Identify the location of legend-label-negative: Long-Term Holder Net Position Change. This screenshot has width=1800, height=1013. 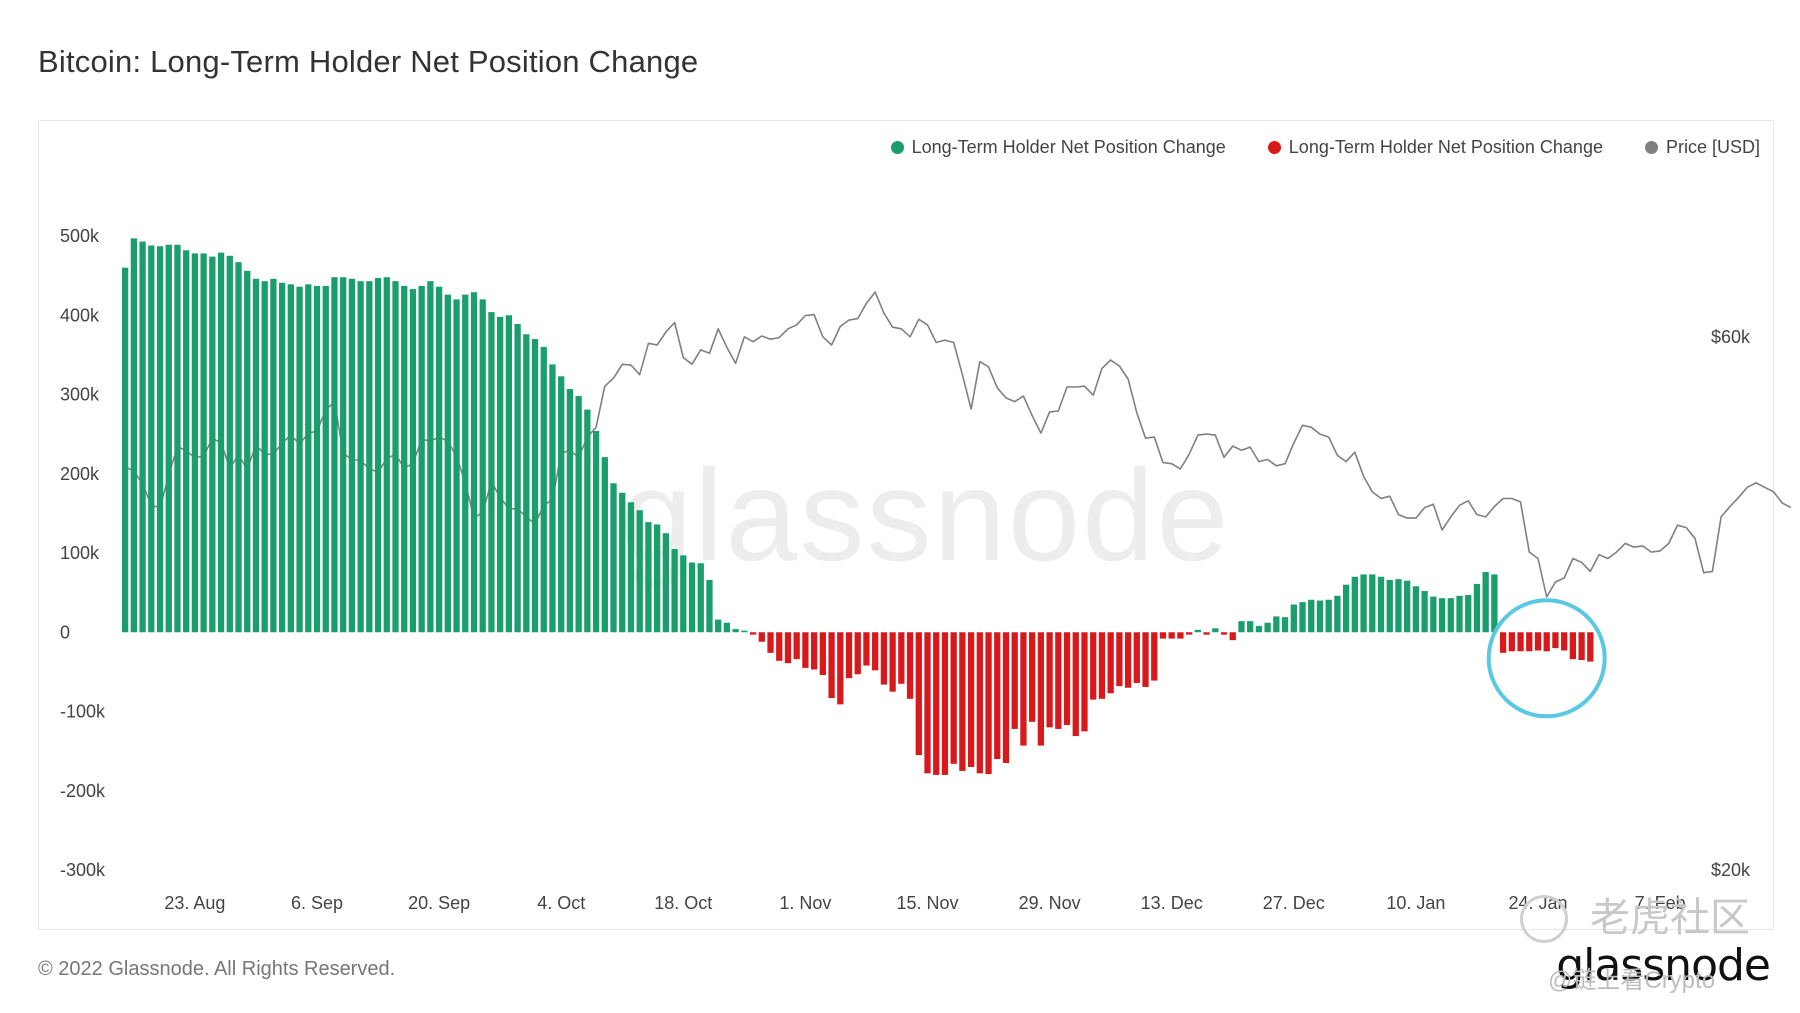
(1445, 147).